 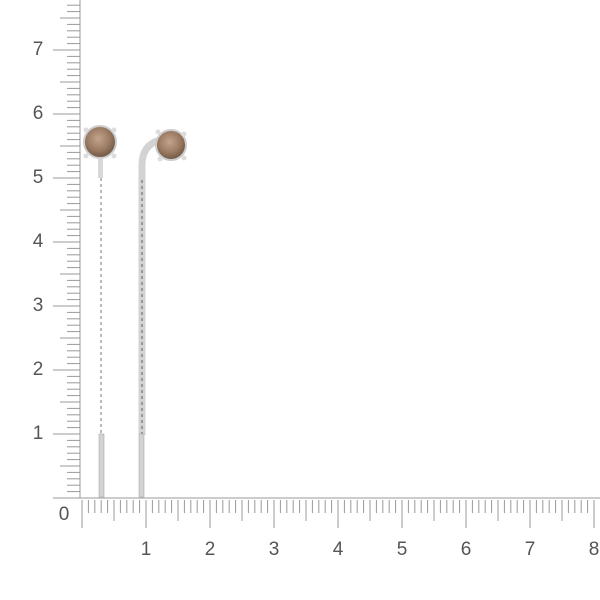 What do you see at coordinates (38, 305) in the screenshot?
I see `vertical-ruler-label: 3` at bounding box center [38, 305].